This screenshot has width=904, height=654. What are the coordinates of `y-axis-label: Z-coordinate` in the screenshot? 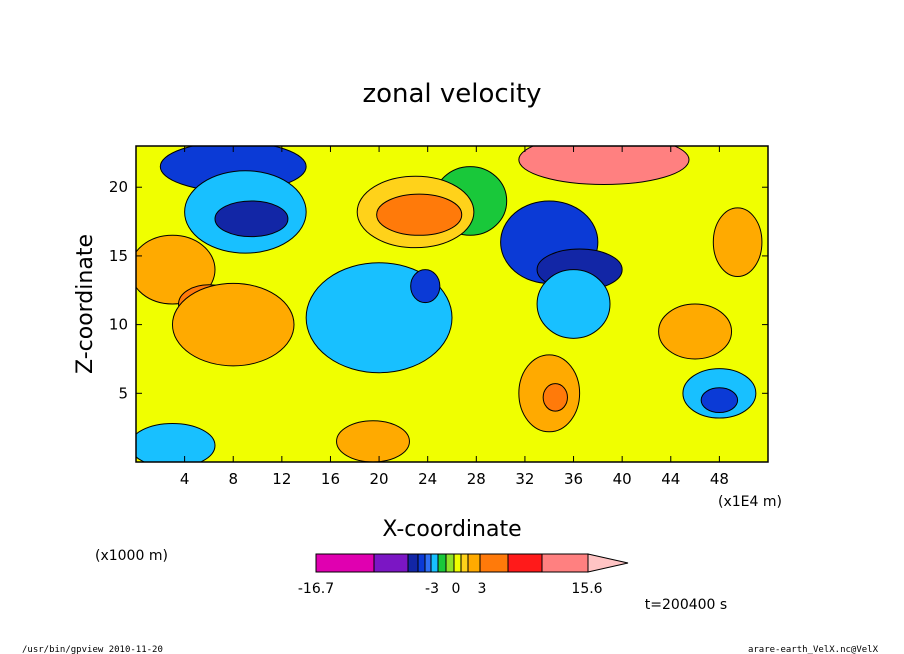 It's located at (85, 304).